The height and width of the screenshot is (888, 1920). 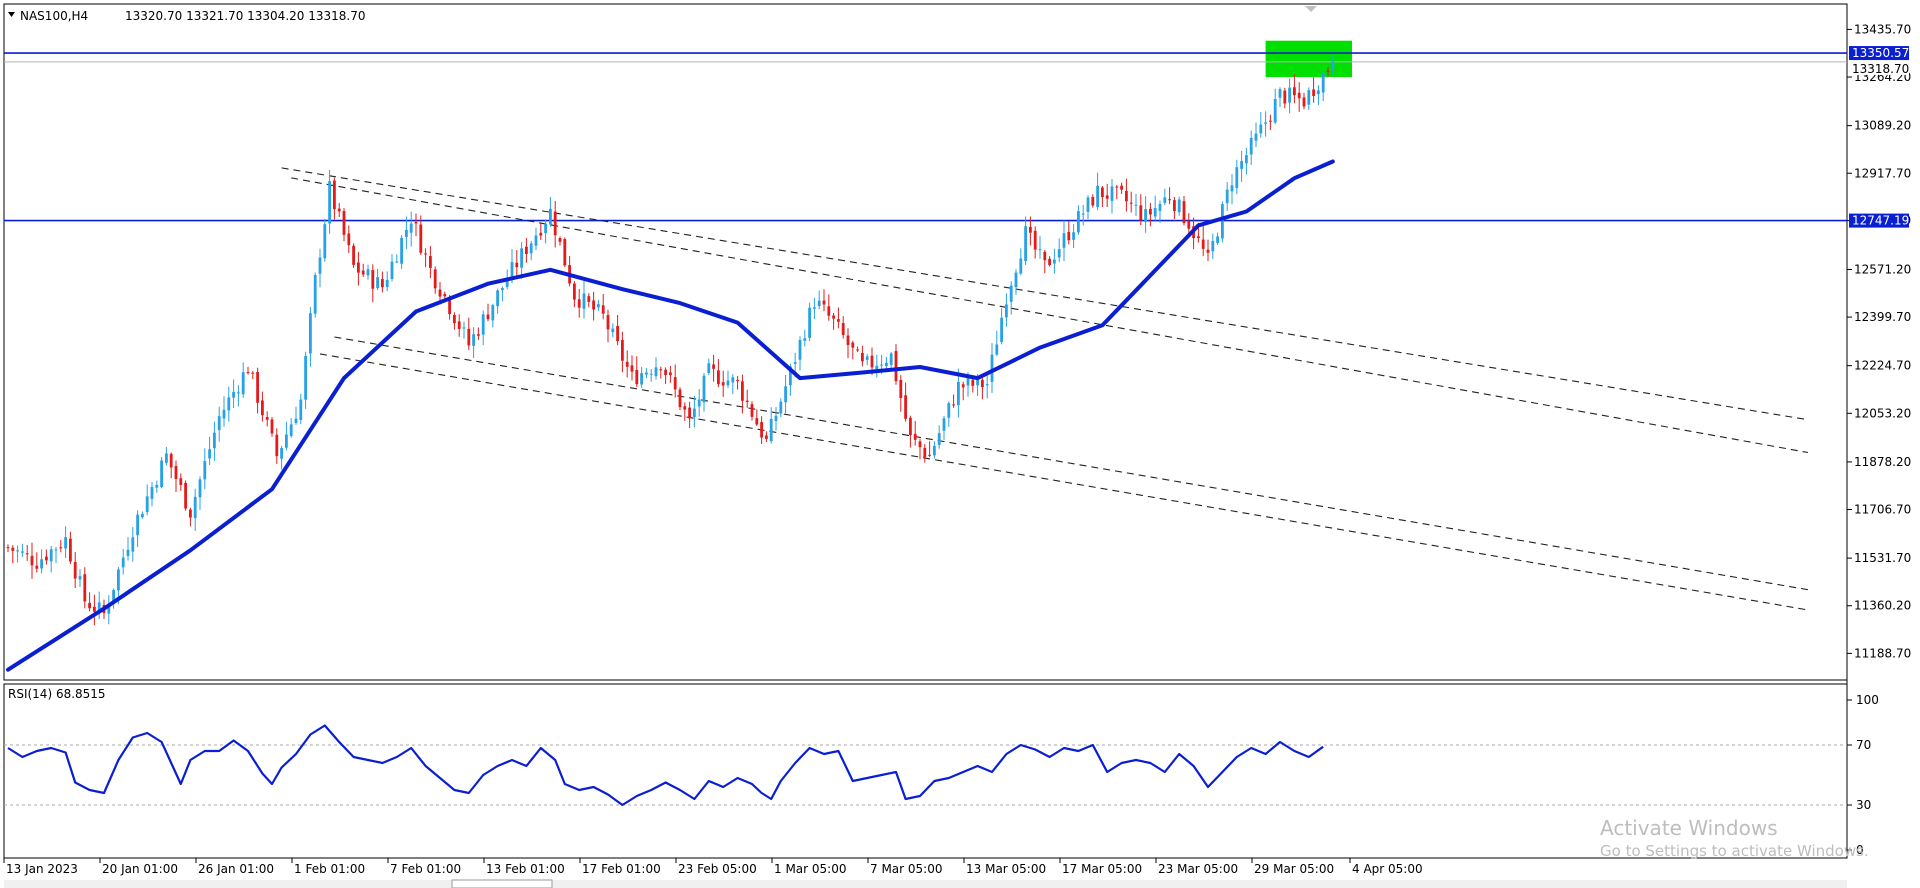 What do you see at coordinates (1308, 59) in the screenshot?
I see `resistance-zone-rect` at bounding box center [1308, 59].